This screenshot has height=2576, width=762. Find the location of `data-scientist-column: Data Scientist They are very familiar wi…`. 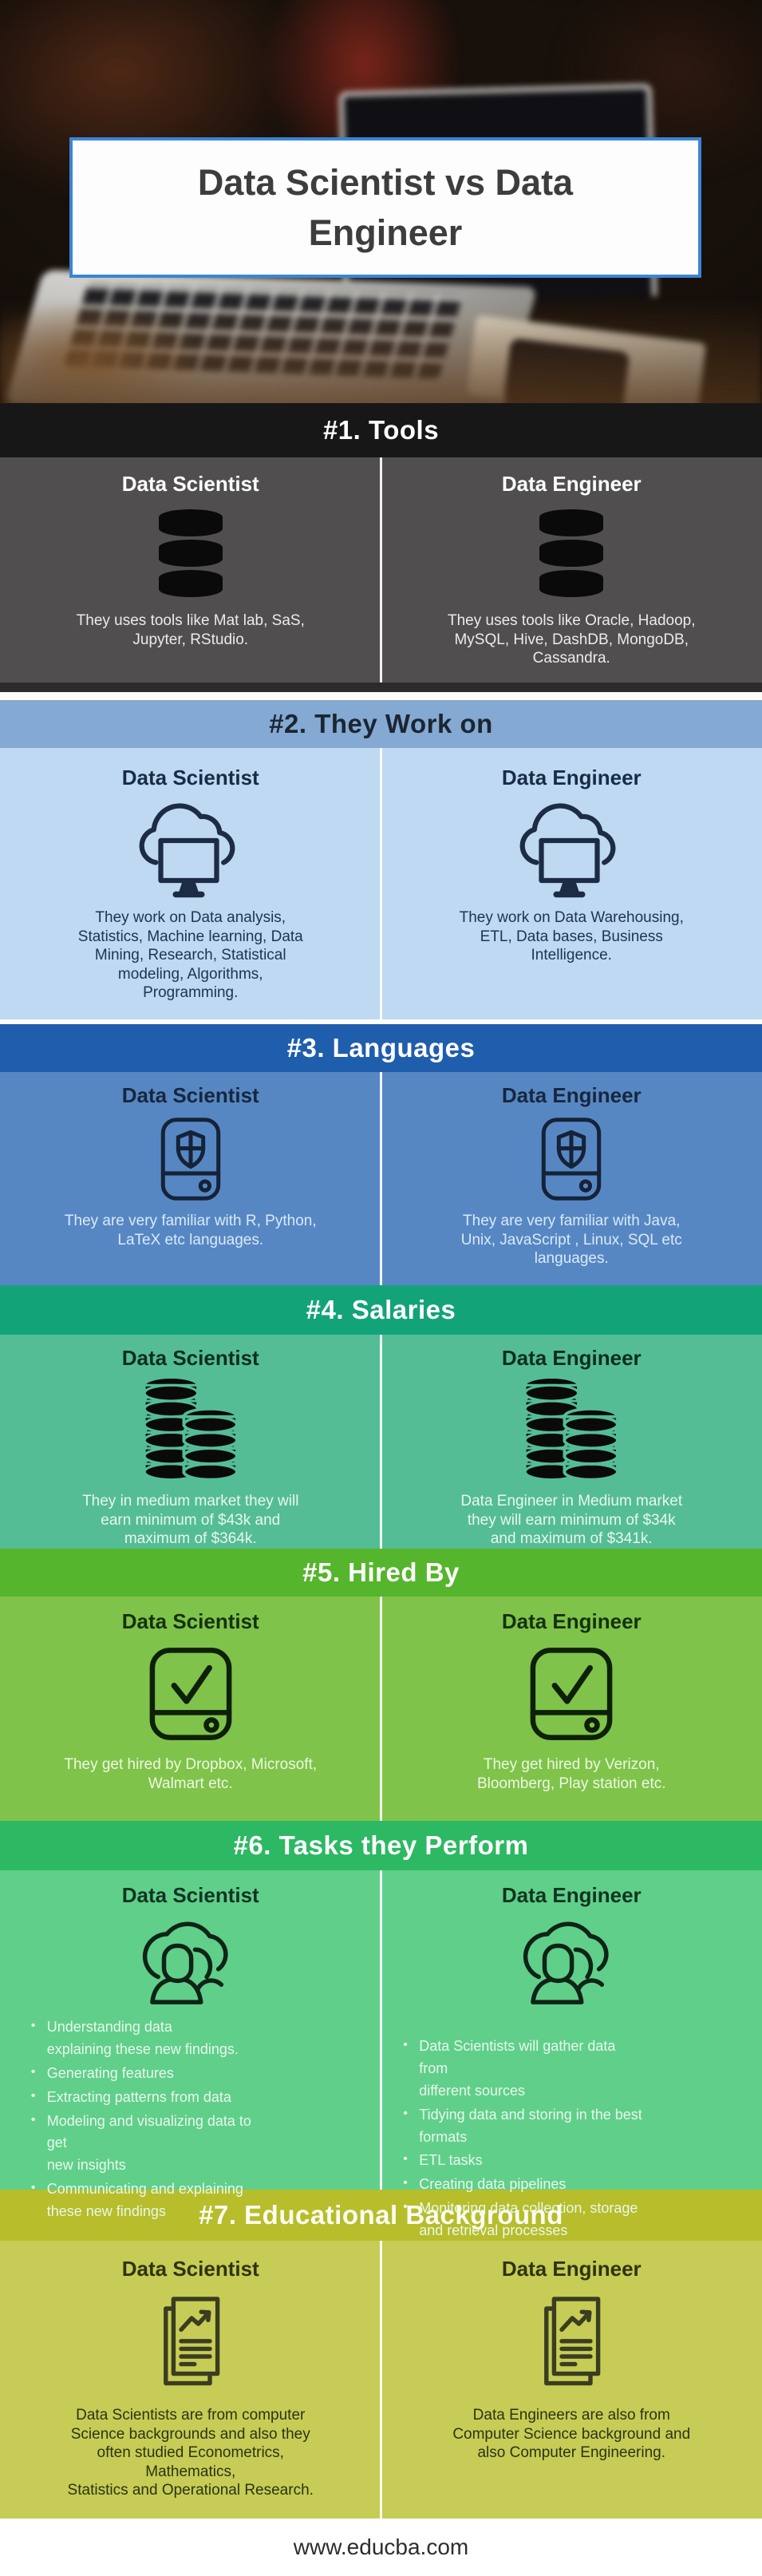

data-scientist-column: Data Scientist They are very familiar wi… is located at coordinates (190, 1178).